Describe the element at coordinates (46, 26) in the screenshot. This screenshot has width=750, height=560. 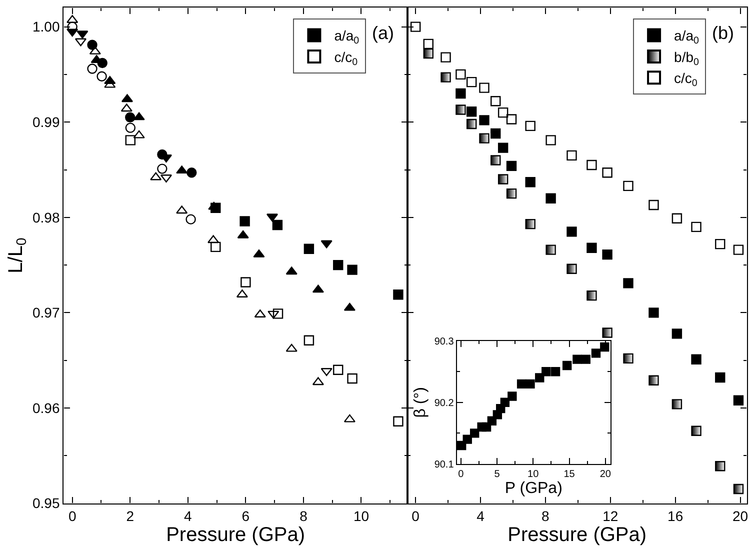
I see `y-tick-label: 1.00` at that location.